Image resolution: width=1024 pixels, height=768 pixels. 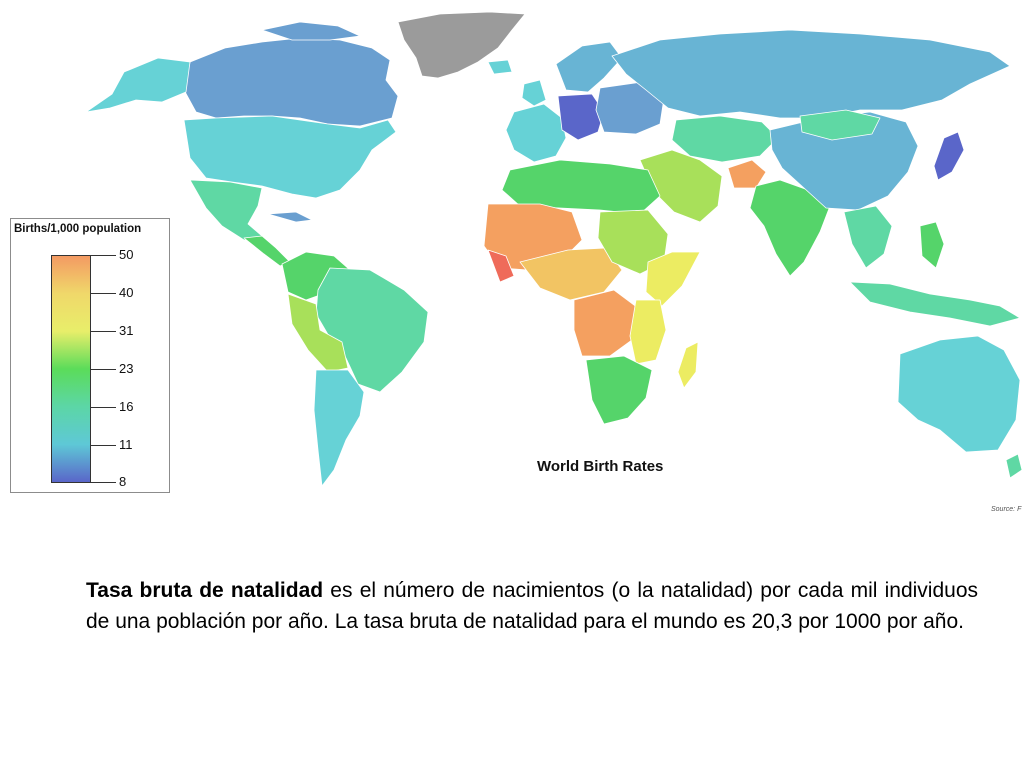 What do you see at coordinates (205, 590) in the screenshot?
I see `caption-bold-term: Tasa bruta de natalidad` at bounding box center [205, 590].